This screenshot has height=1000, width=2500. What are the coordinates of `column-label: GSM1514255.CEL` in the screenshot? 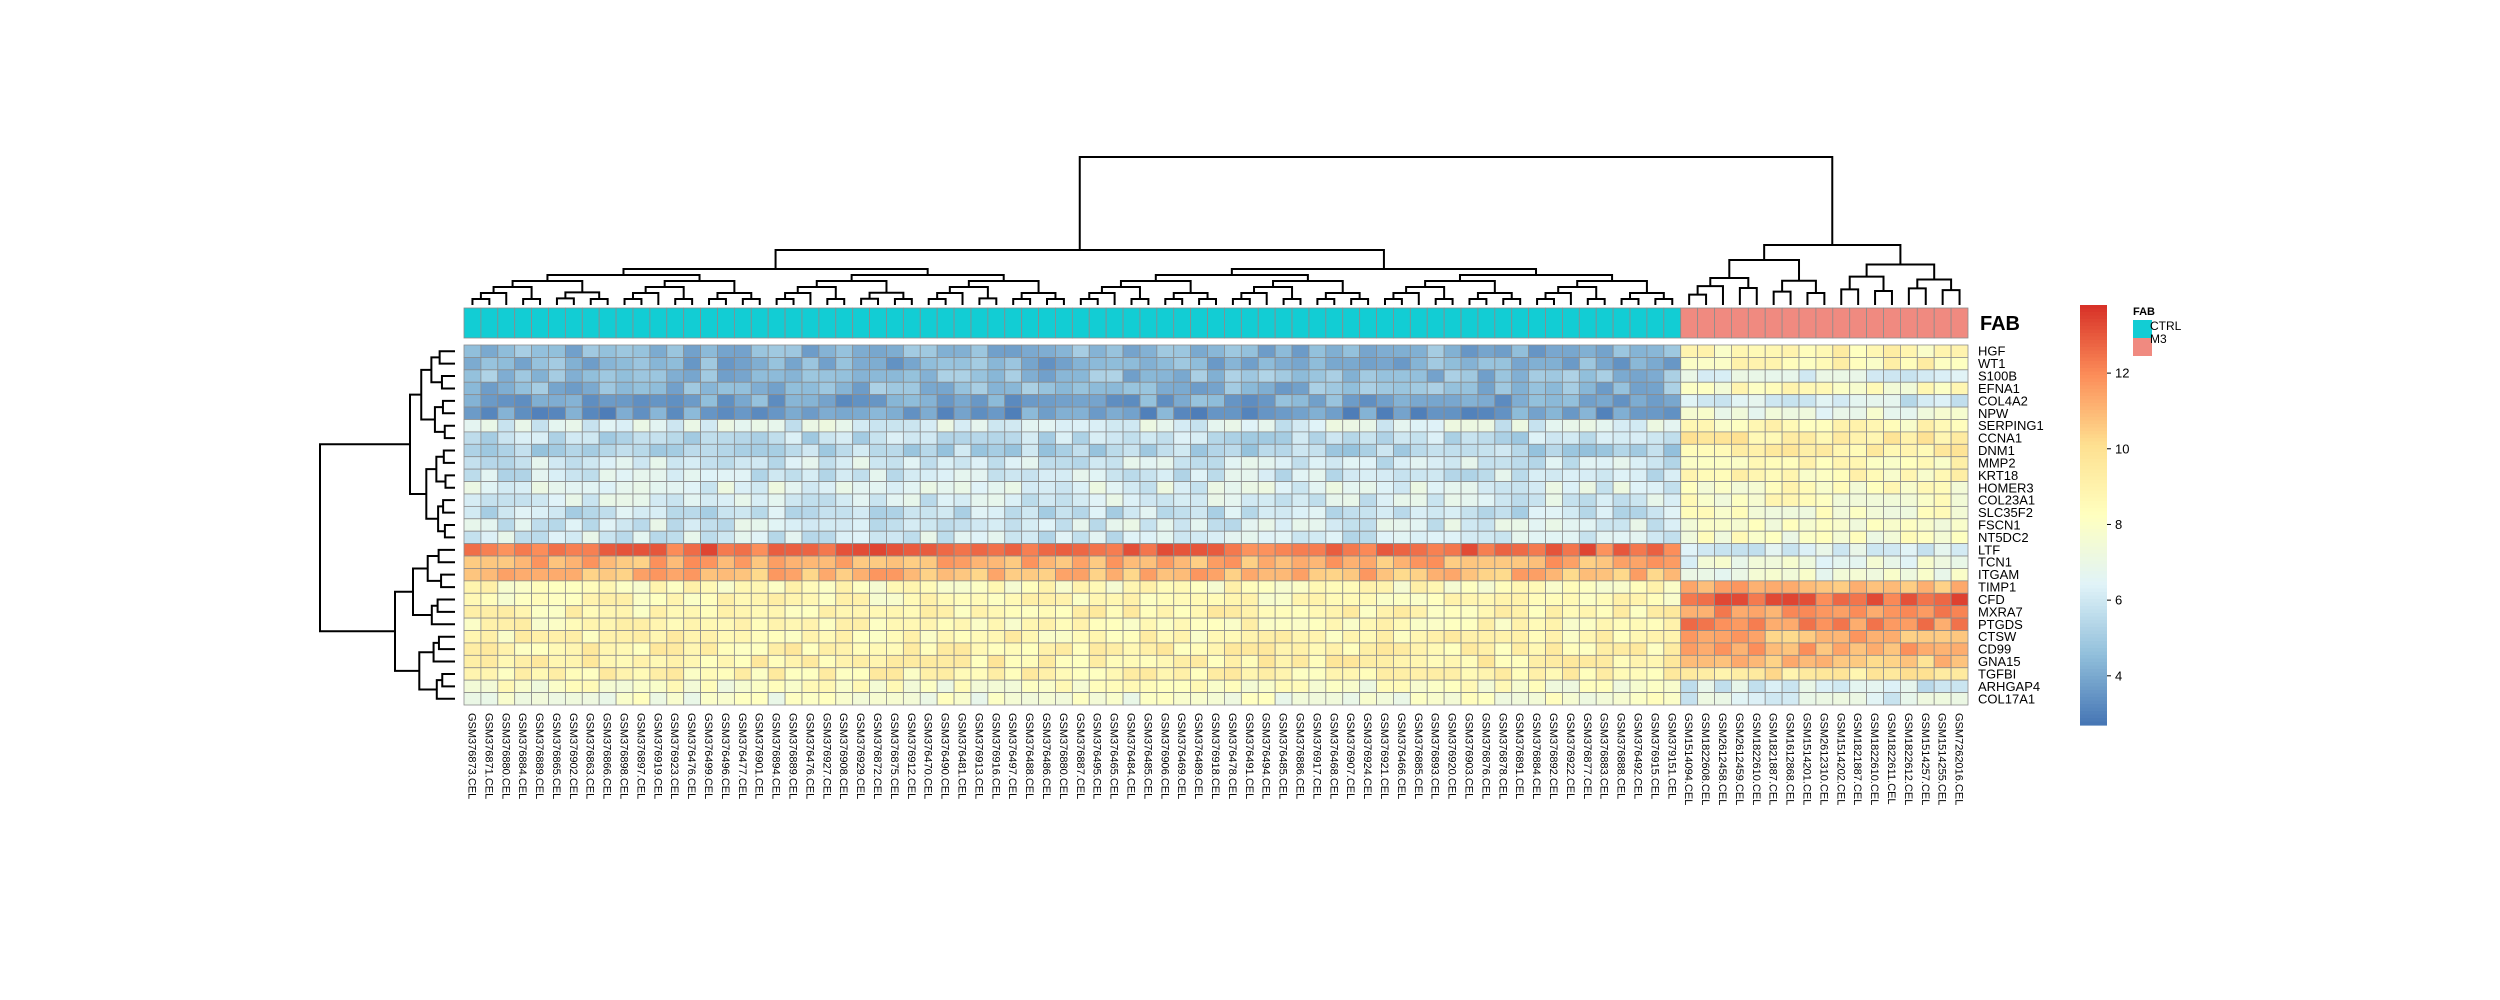 It's located at (1942, 759).